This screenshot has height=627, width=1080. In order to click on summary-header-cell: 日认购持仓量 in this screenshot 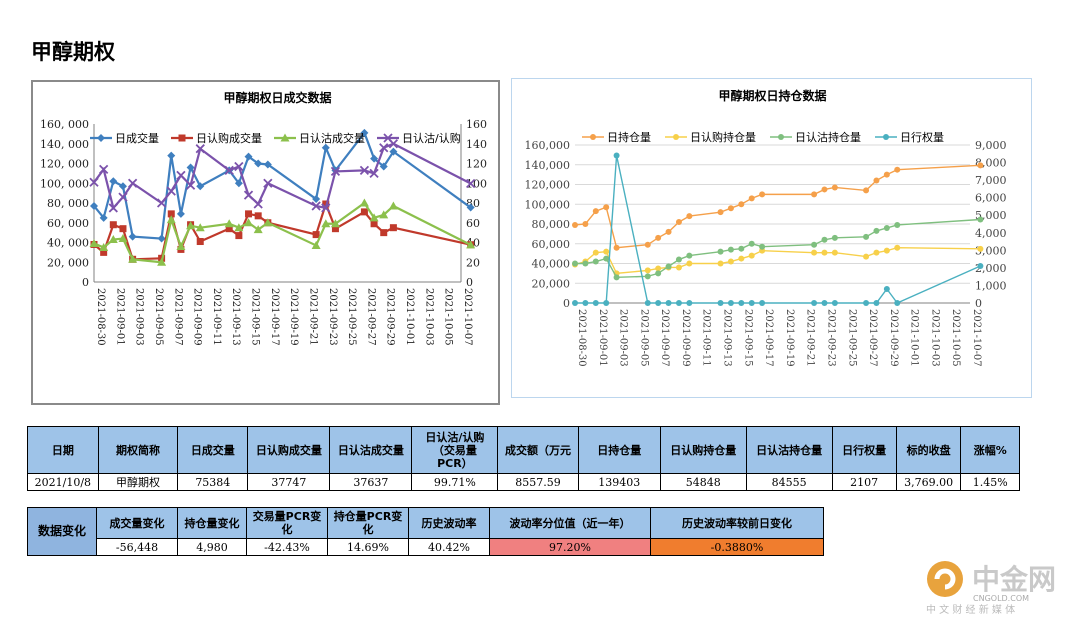, I will do `click(703, 450)`.